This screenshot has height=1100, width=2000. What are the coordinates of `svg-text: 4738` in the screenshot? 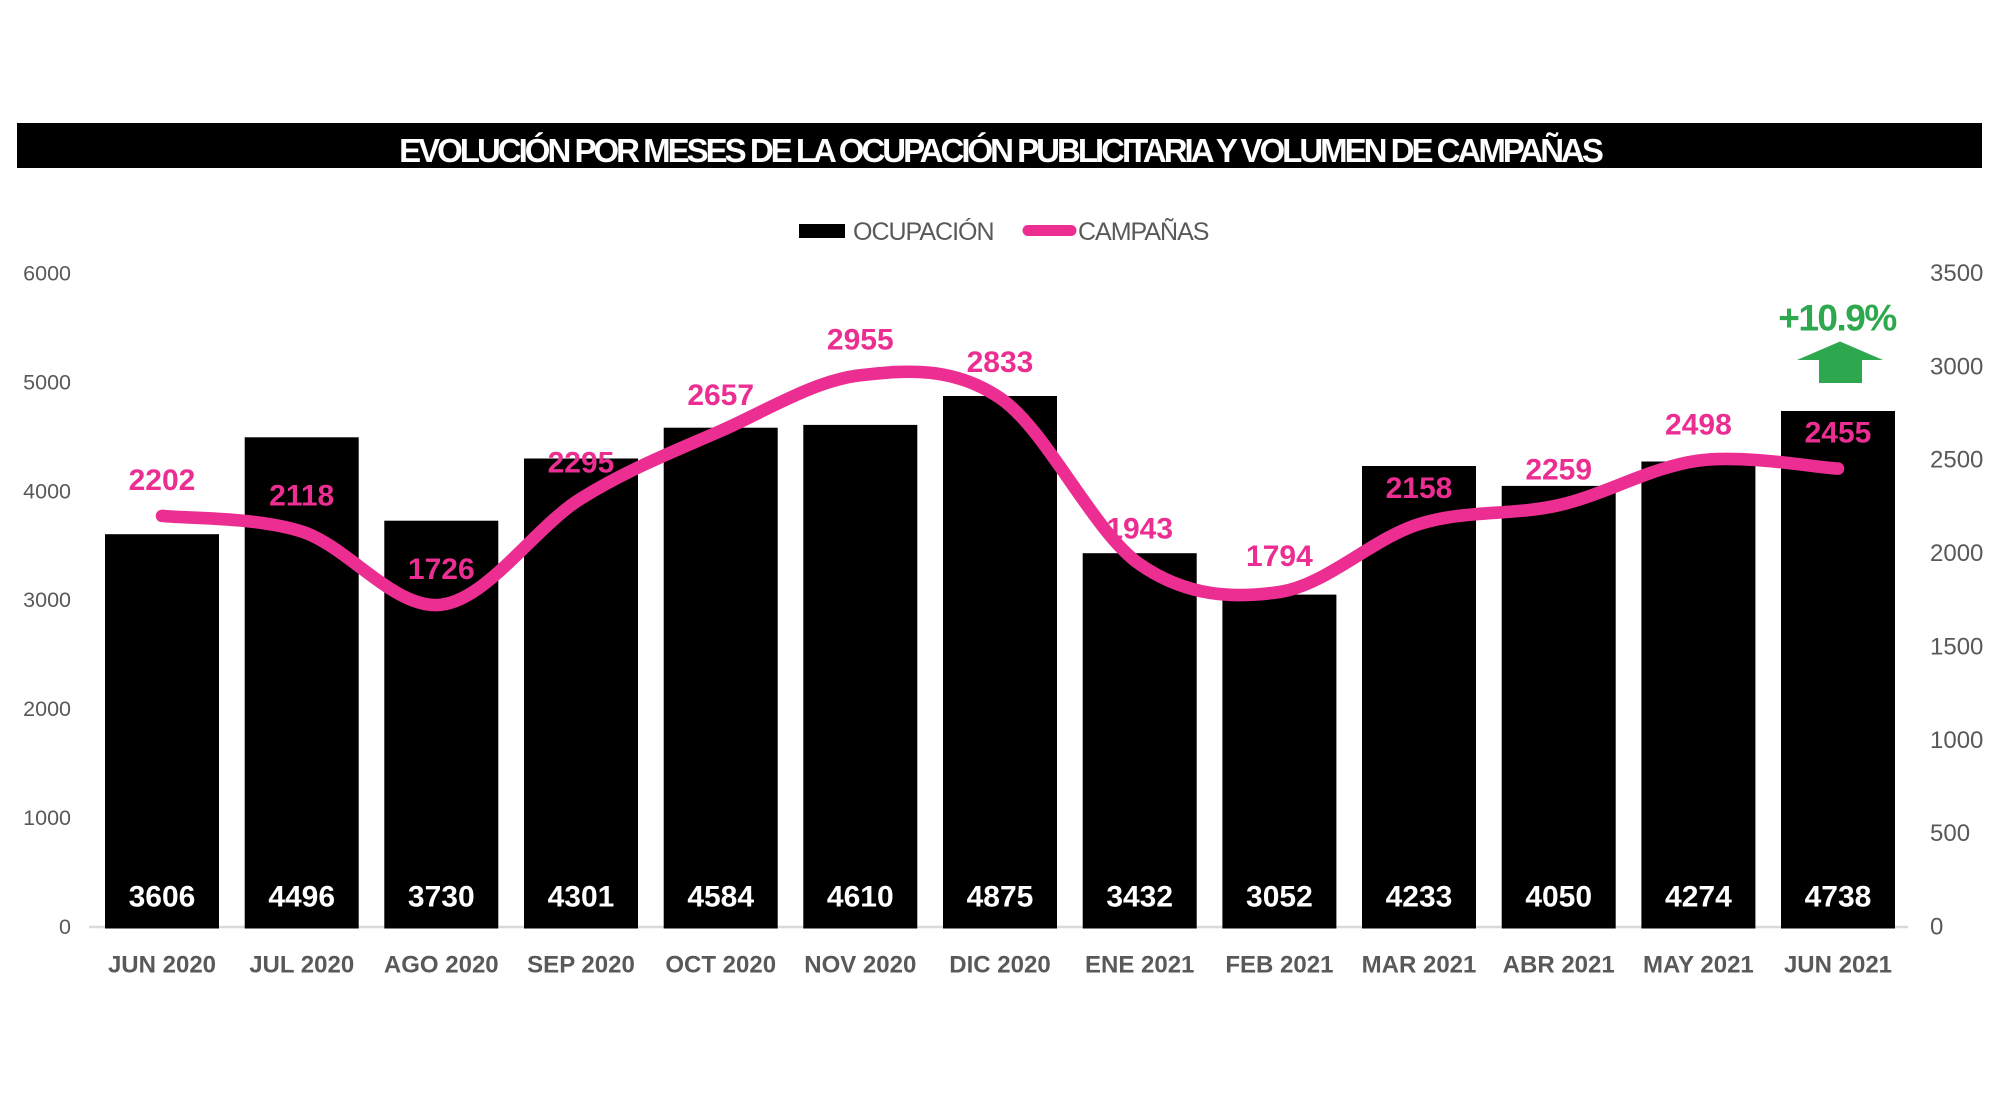 It's located at (1838, 897).